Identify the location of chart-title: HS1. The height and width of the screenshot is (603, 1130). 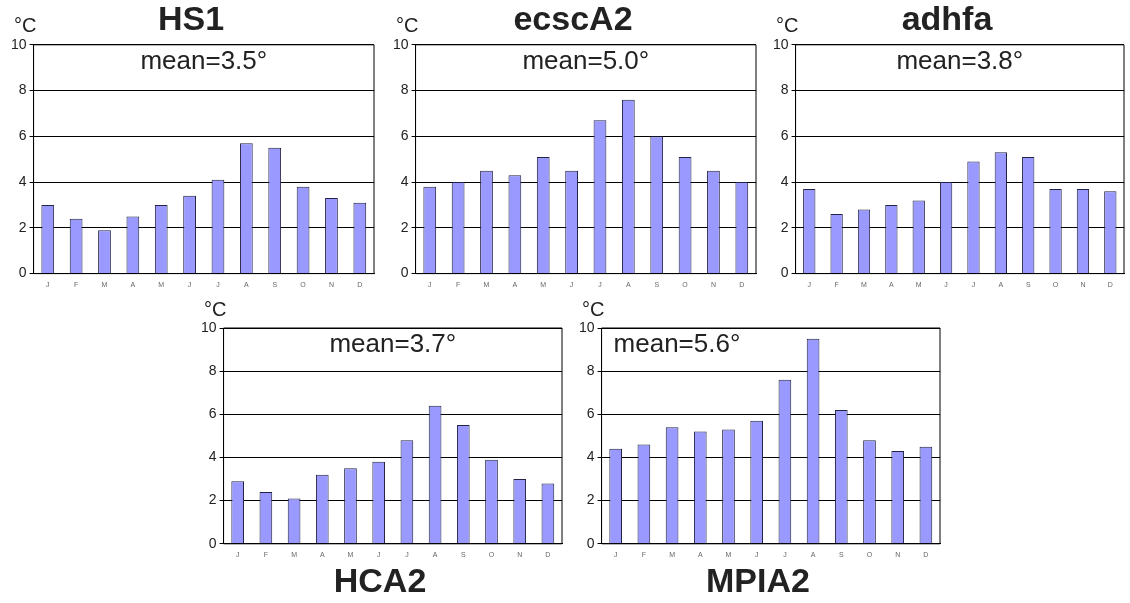
(191, 18).